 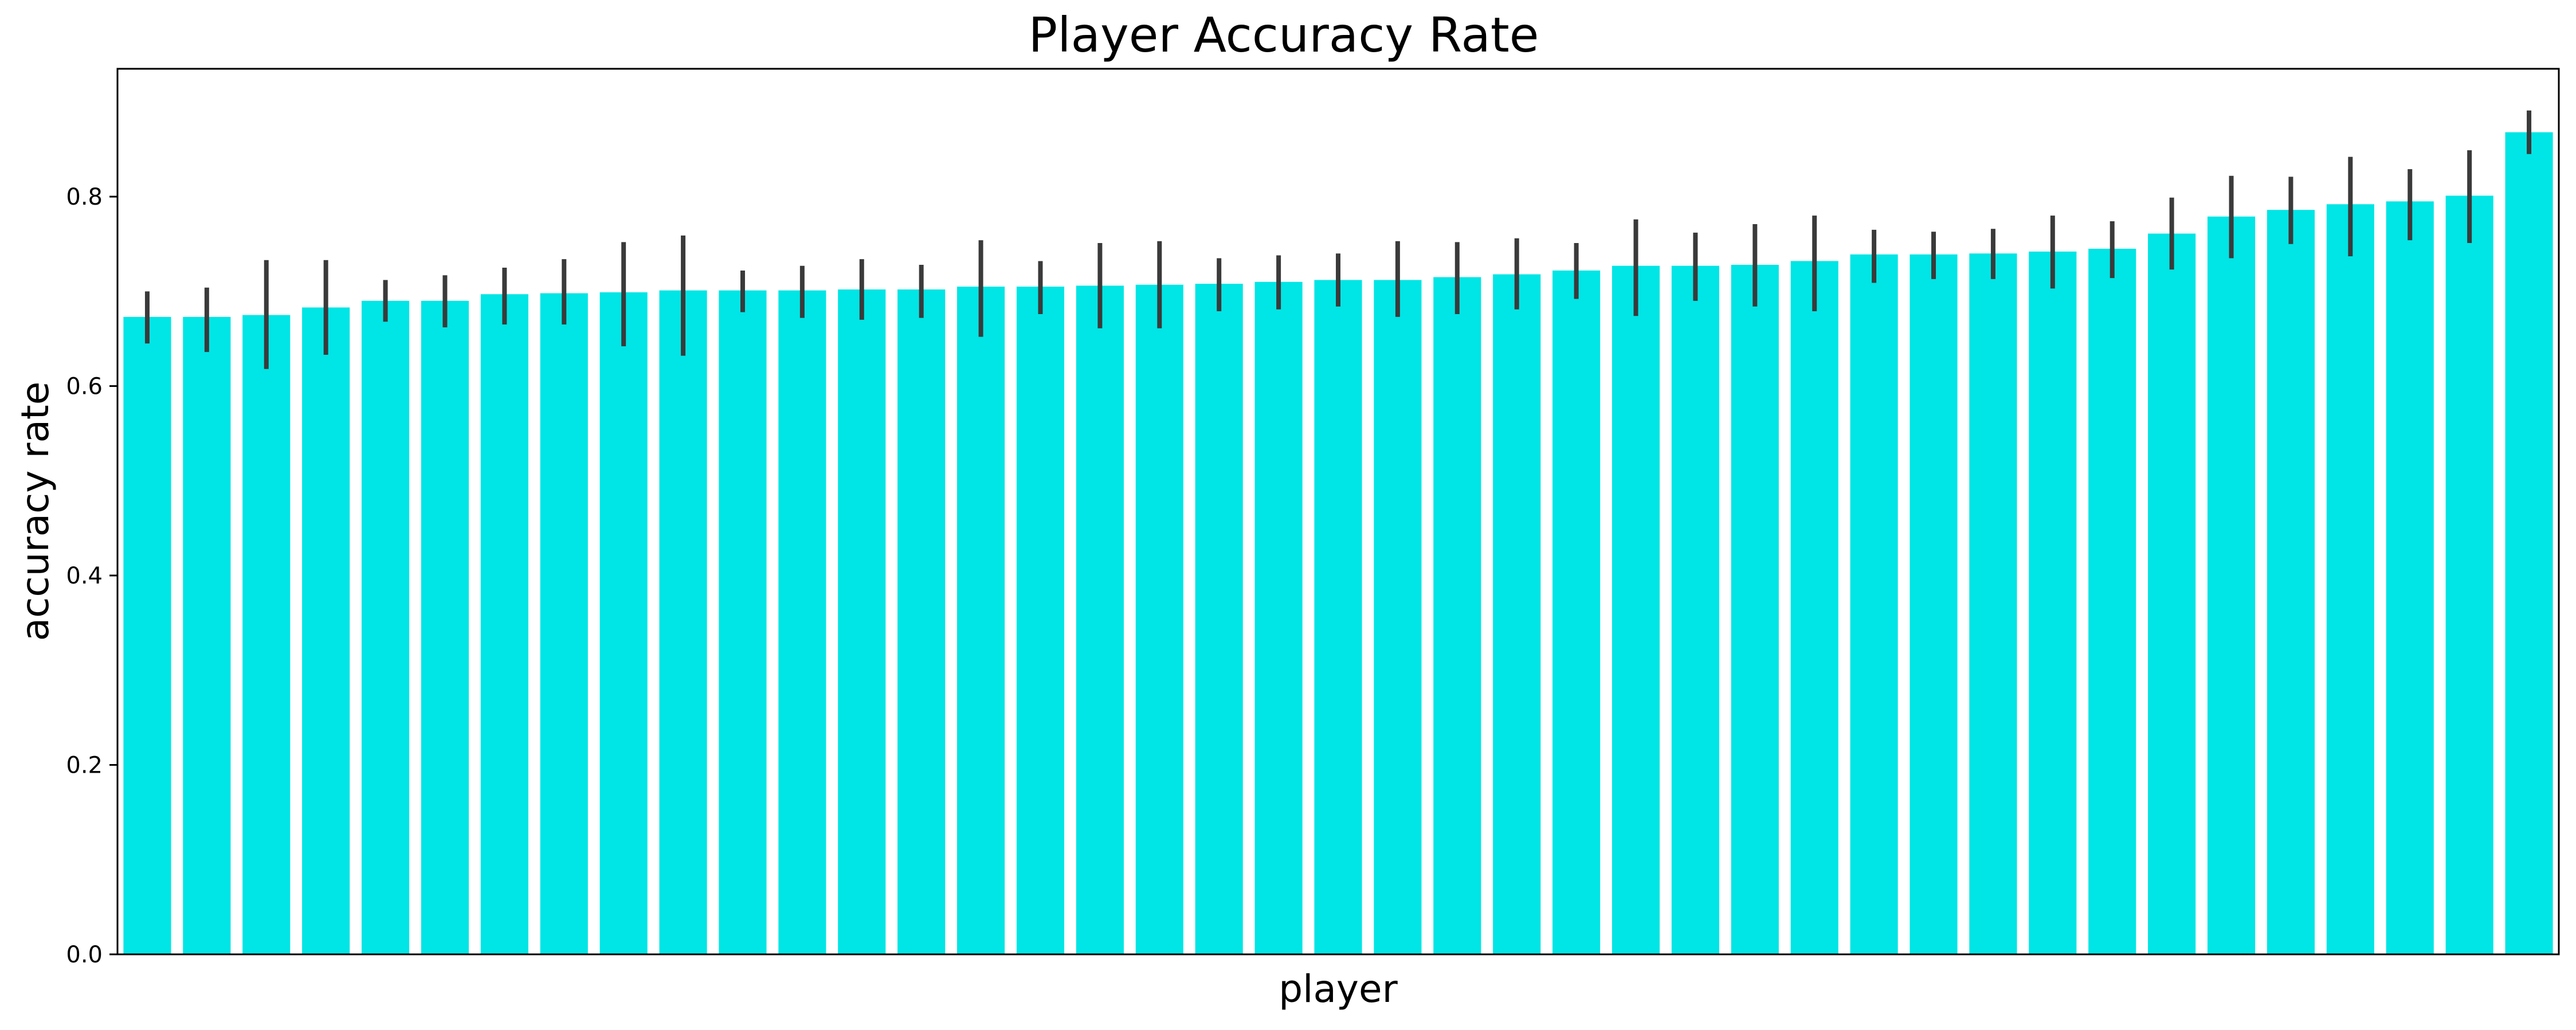 I want to click on y-tick-label: 0.8, so click(x=84, y=197).